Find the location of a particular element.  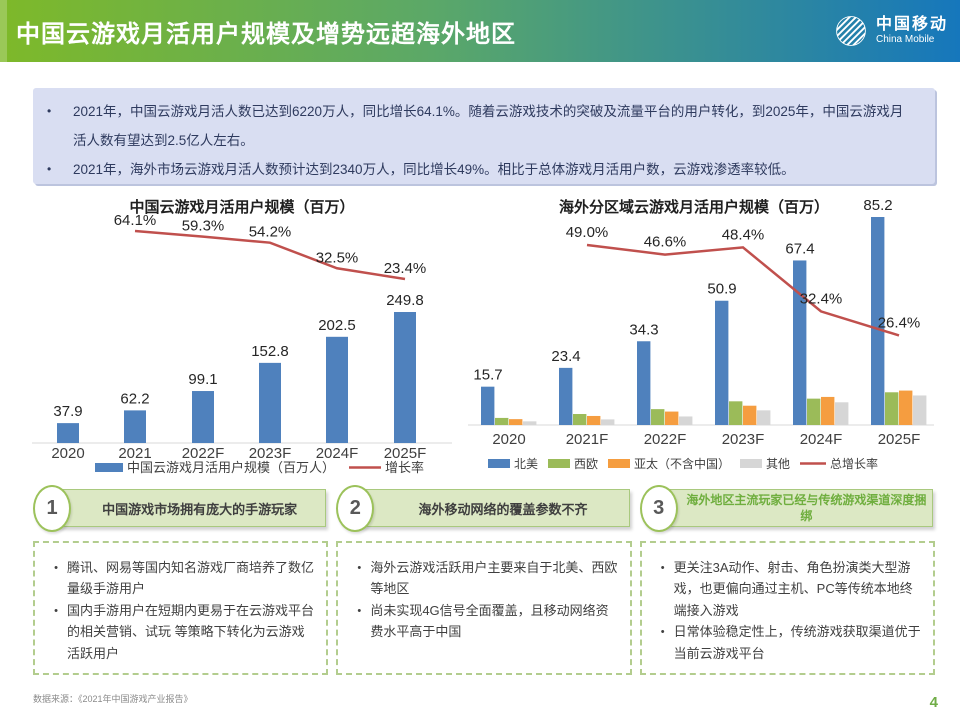

growth-rate-label: 59.3% is located at coordinates (203, 226).